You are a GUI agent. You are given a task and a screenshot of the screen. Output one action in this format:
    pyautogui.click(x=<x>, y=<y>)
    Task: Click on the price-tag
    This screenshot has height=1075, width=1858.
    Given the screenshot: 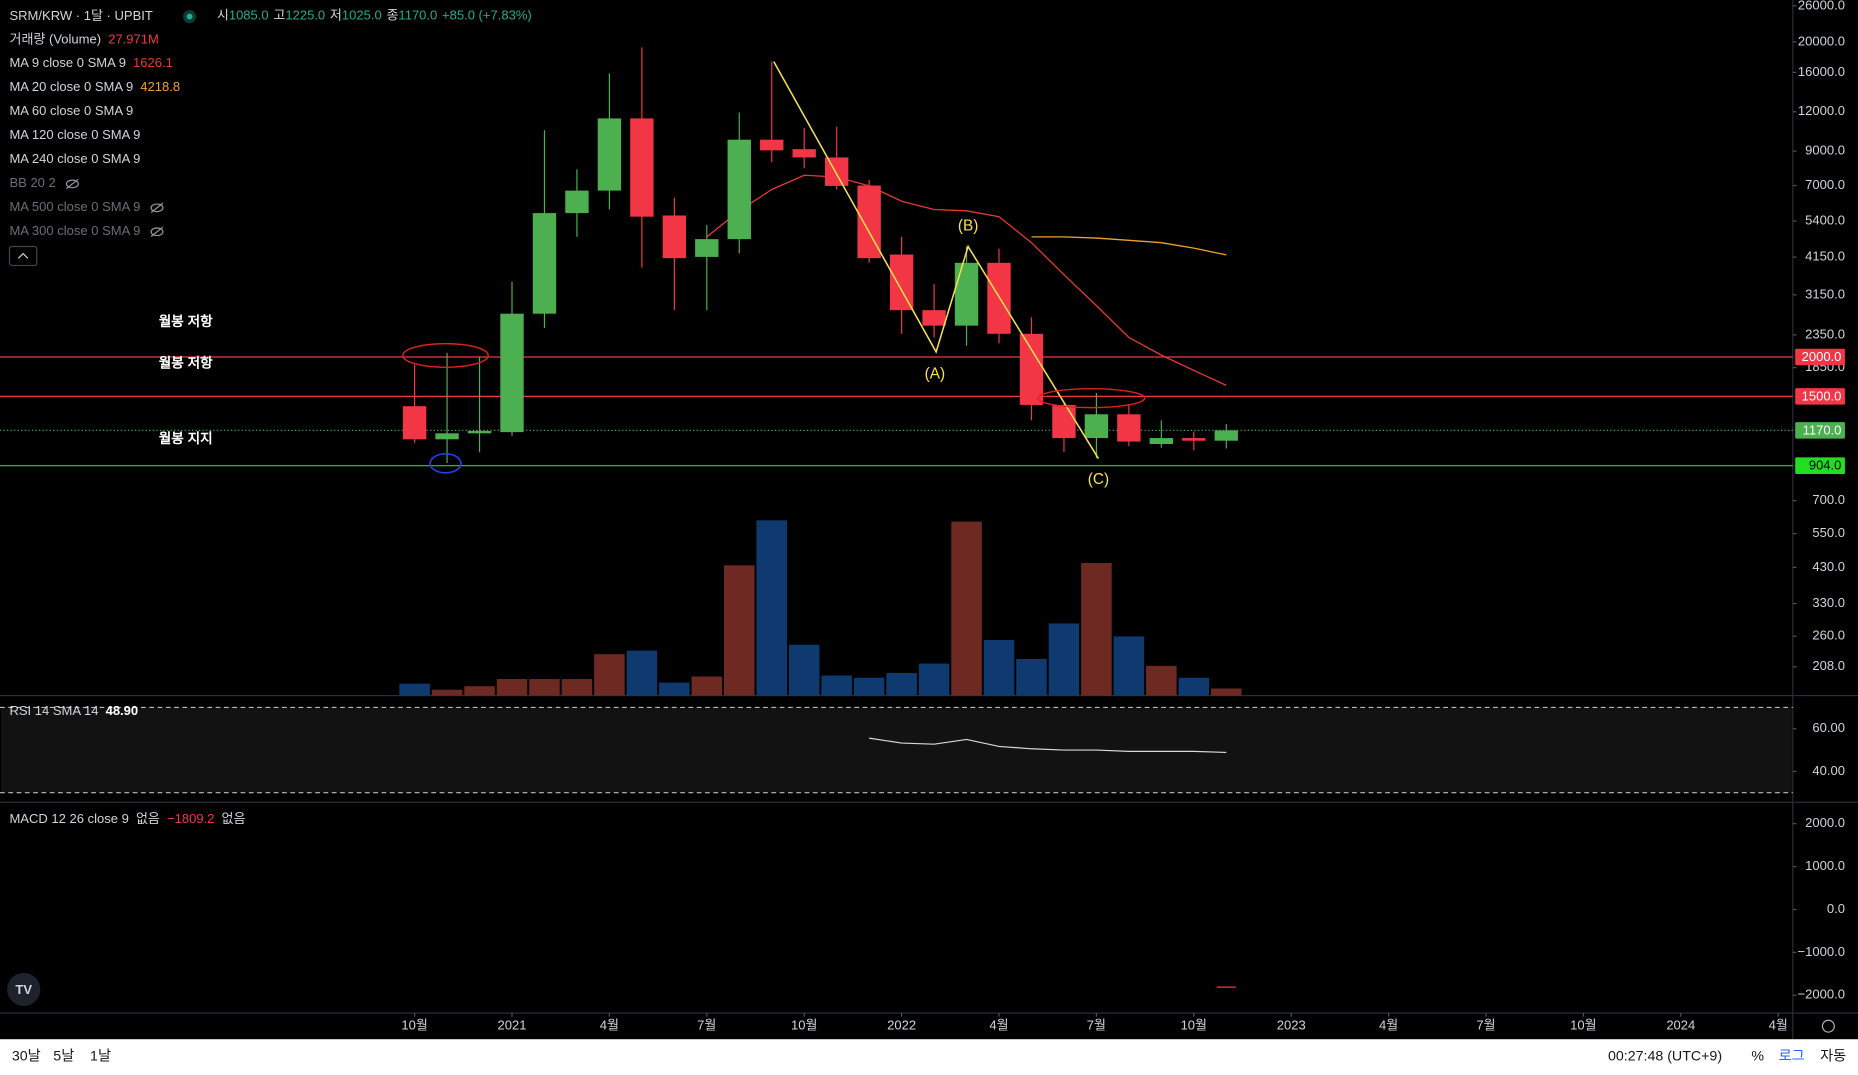 What is the action you would take?
    pyautogui.click(x=1820, y=430)
    